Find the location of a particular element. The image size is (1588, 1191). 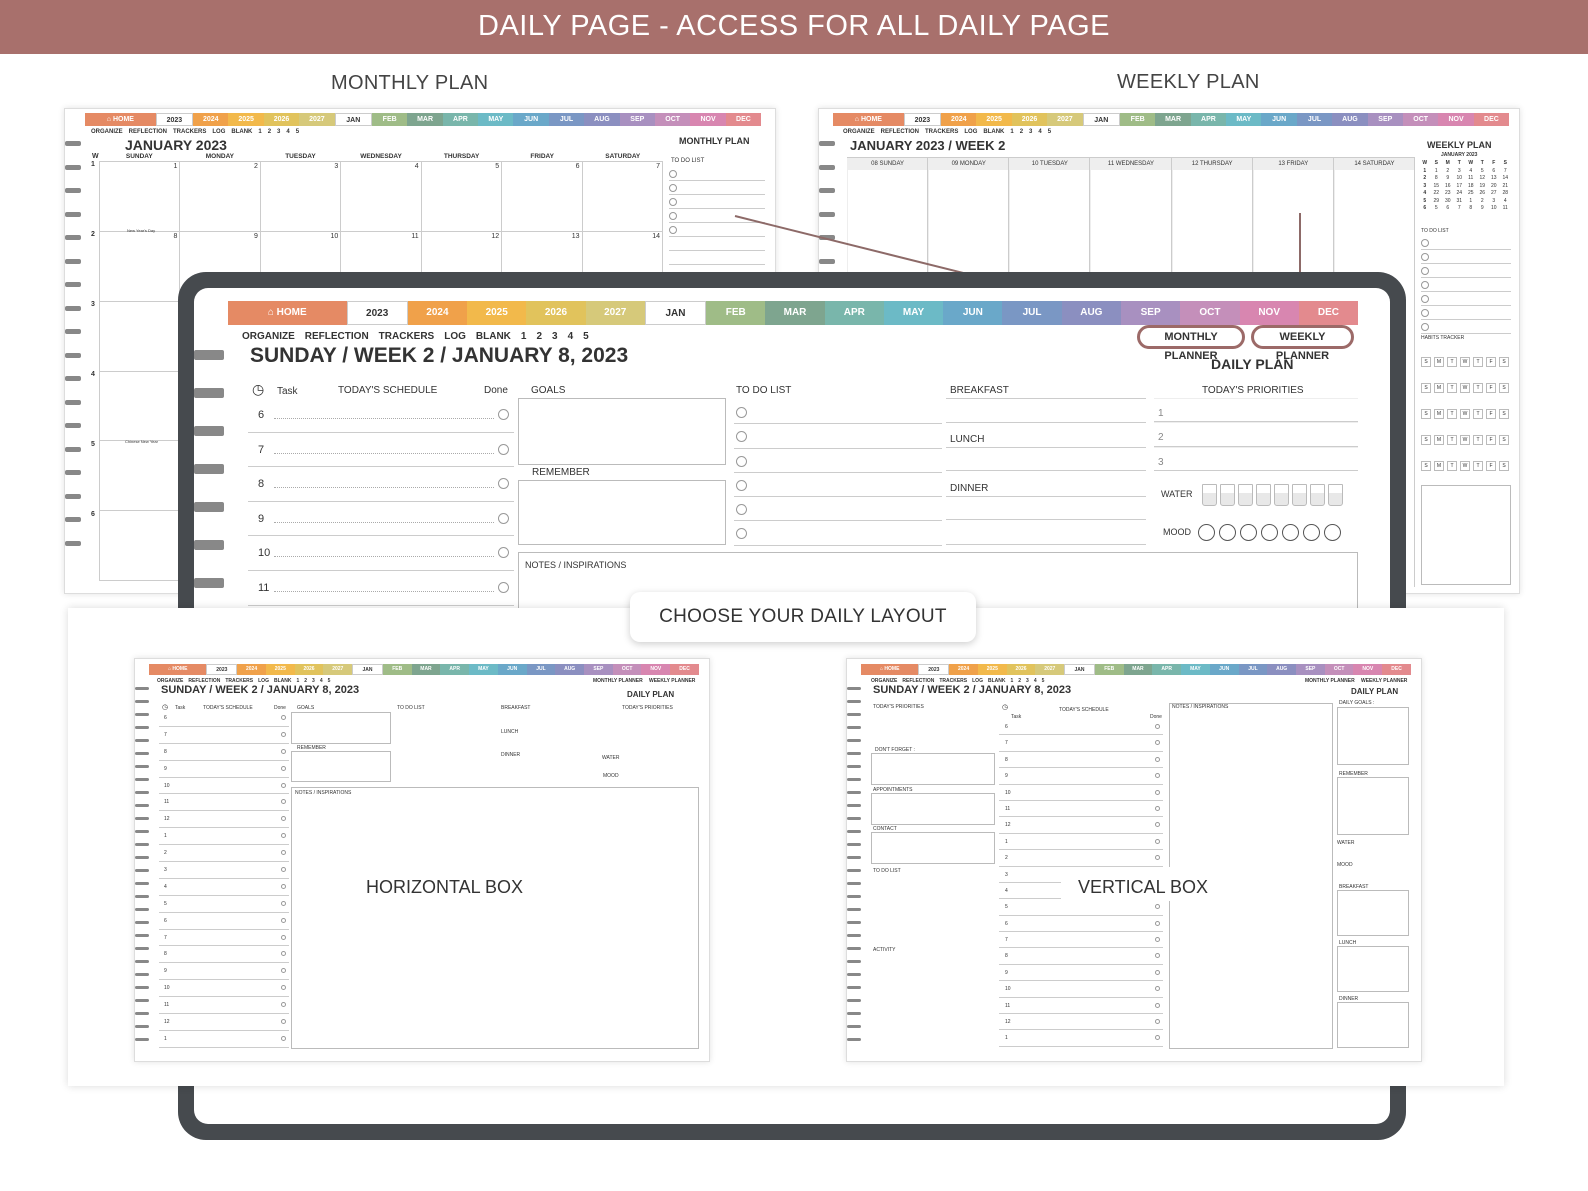

nav-organize: ORGANIZE is located at coordinates (884, 681).